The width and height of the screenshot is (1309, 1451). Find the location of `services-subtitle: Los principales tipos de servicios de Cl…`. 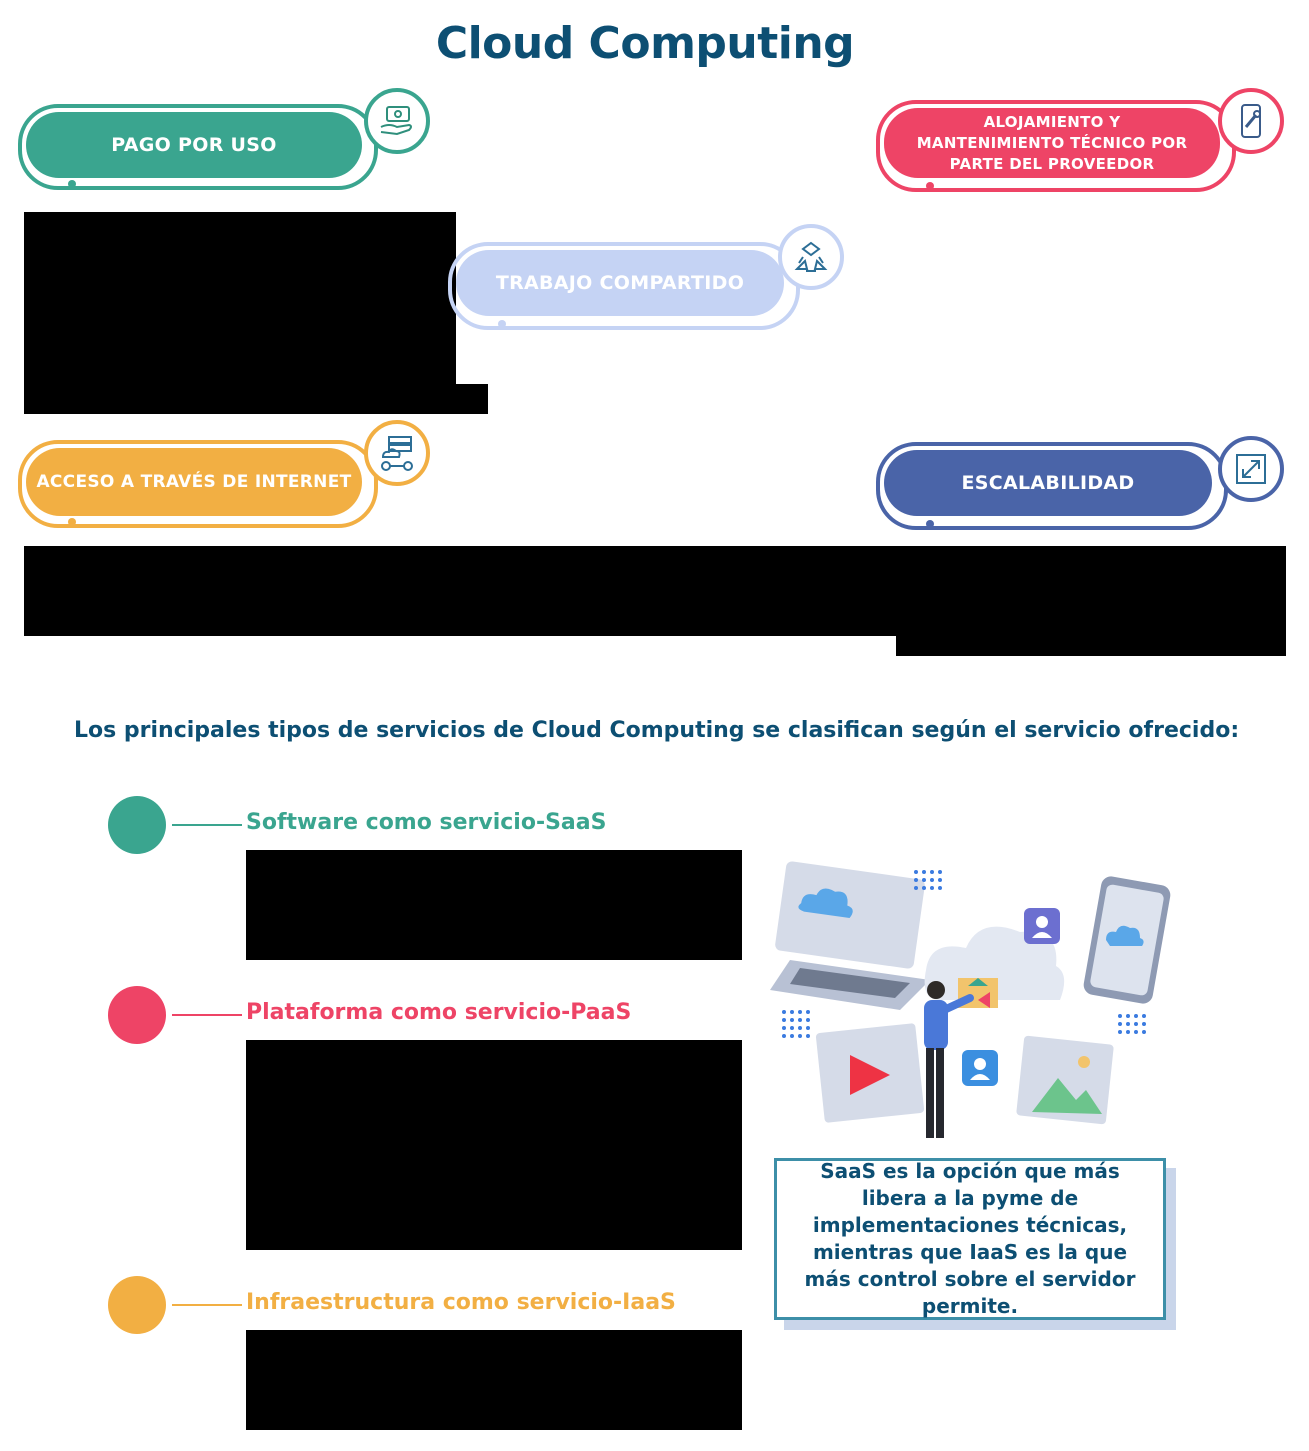

services-subtitle: Los principales tipos de servicios de Cl… is located at coordinates (657, 730).